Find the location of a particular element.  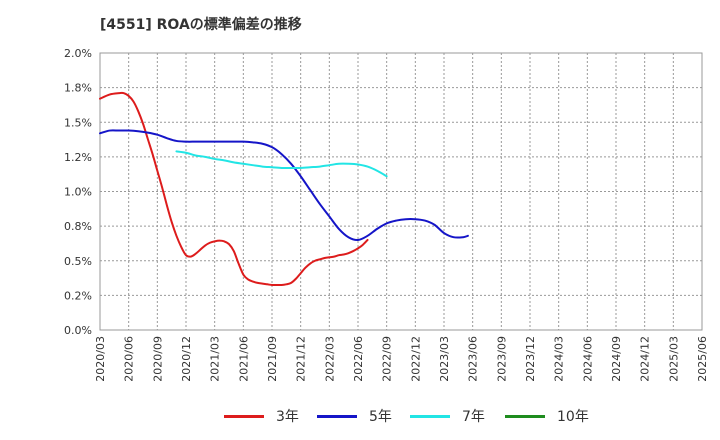

legend-item-7y: 7年 is located at coordinates (447, 416).